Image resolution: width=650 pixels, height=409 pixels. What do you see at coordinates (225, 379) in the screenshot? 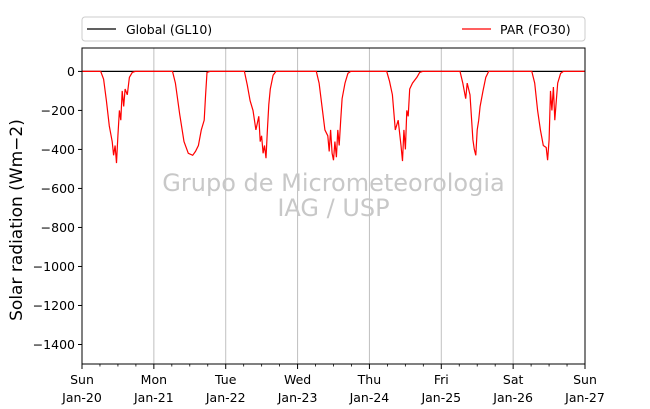
I see `x-tick-label-day: Tue` at bounding box center [225, 379].